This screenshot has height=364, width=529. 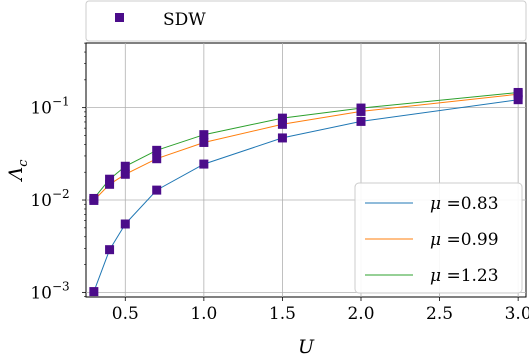 What do you see at coordinates (49, 199) in the screenshot?
I see `y-tick-label: 10⁻²` at bounding box center [49, 199].